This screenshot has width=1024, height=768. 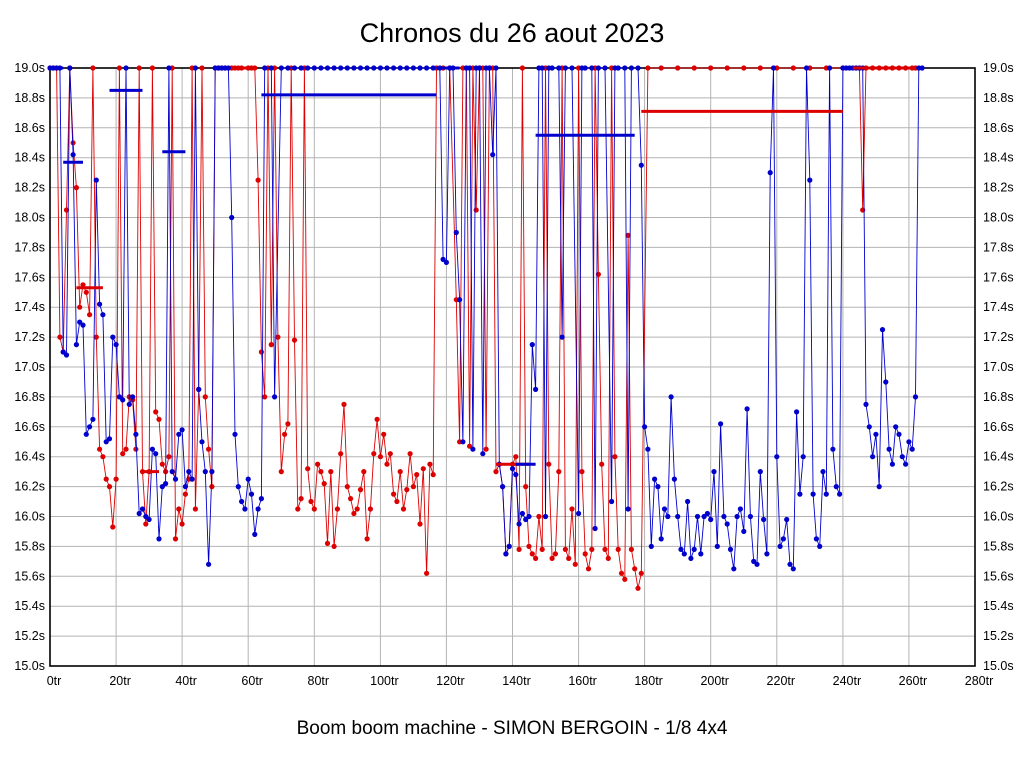 What do you see at coordinates (648, 681) in the screenshot?
I see `svg-text: 180tr` at bounding box center [648, 681].